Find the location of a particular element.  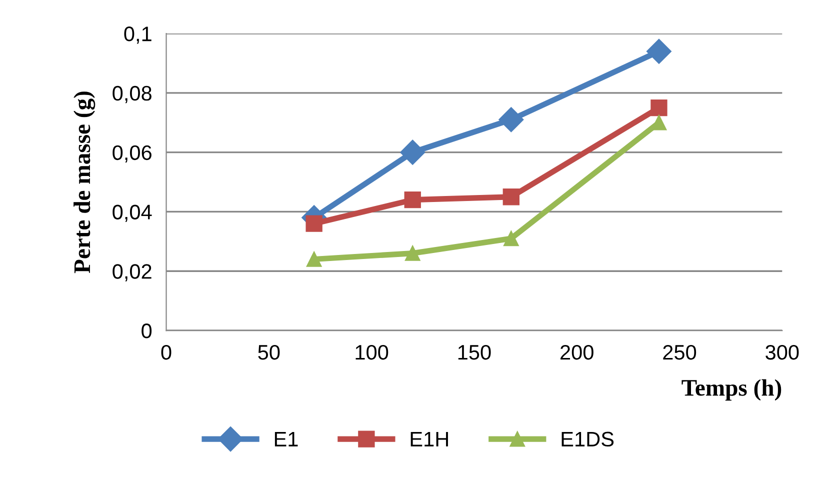

x-tick-label: 300 is located at coordinates (782, 352).